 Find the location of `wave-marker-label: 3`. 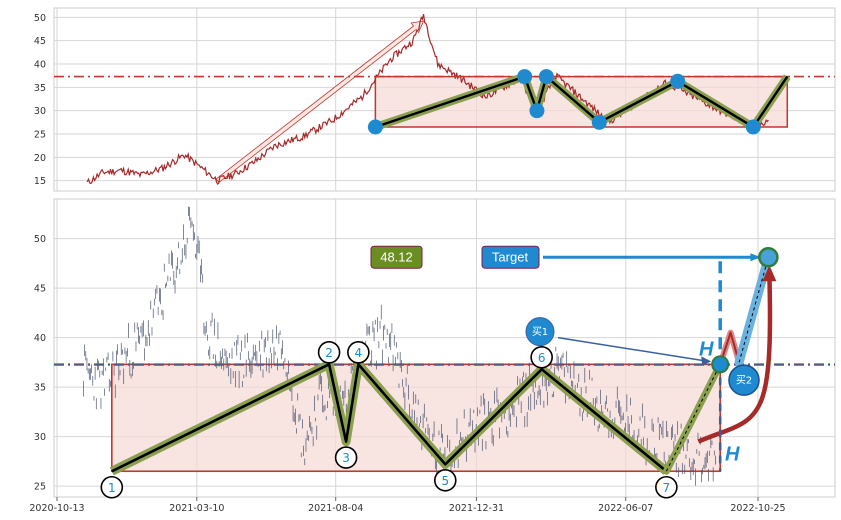

wave-marker-label: 3 is located at coordinates (346, 458).